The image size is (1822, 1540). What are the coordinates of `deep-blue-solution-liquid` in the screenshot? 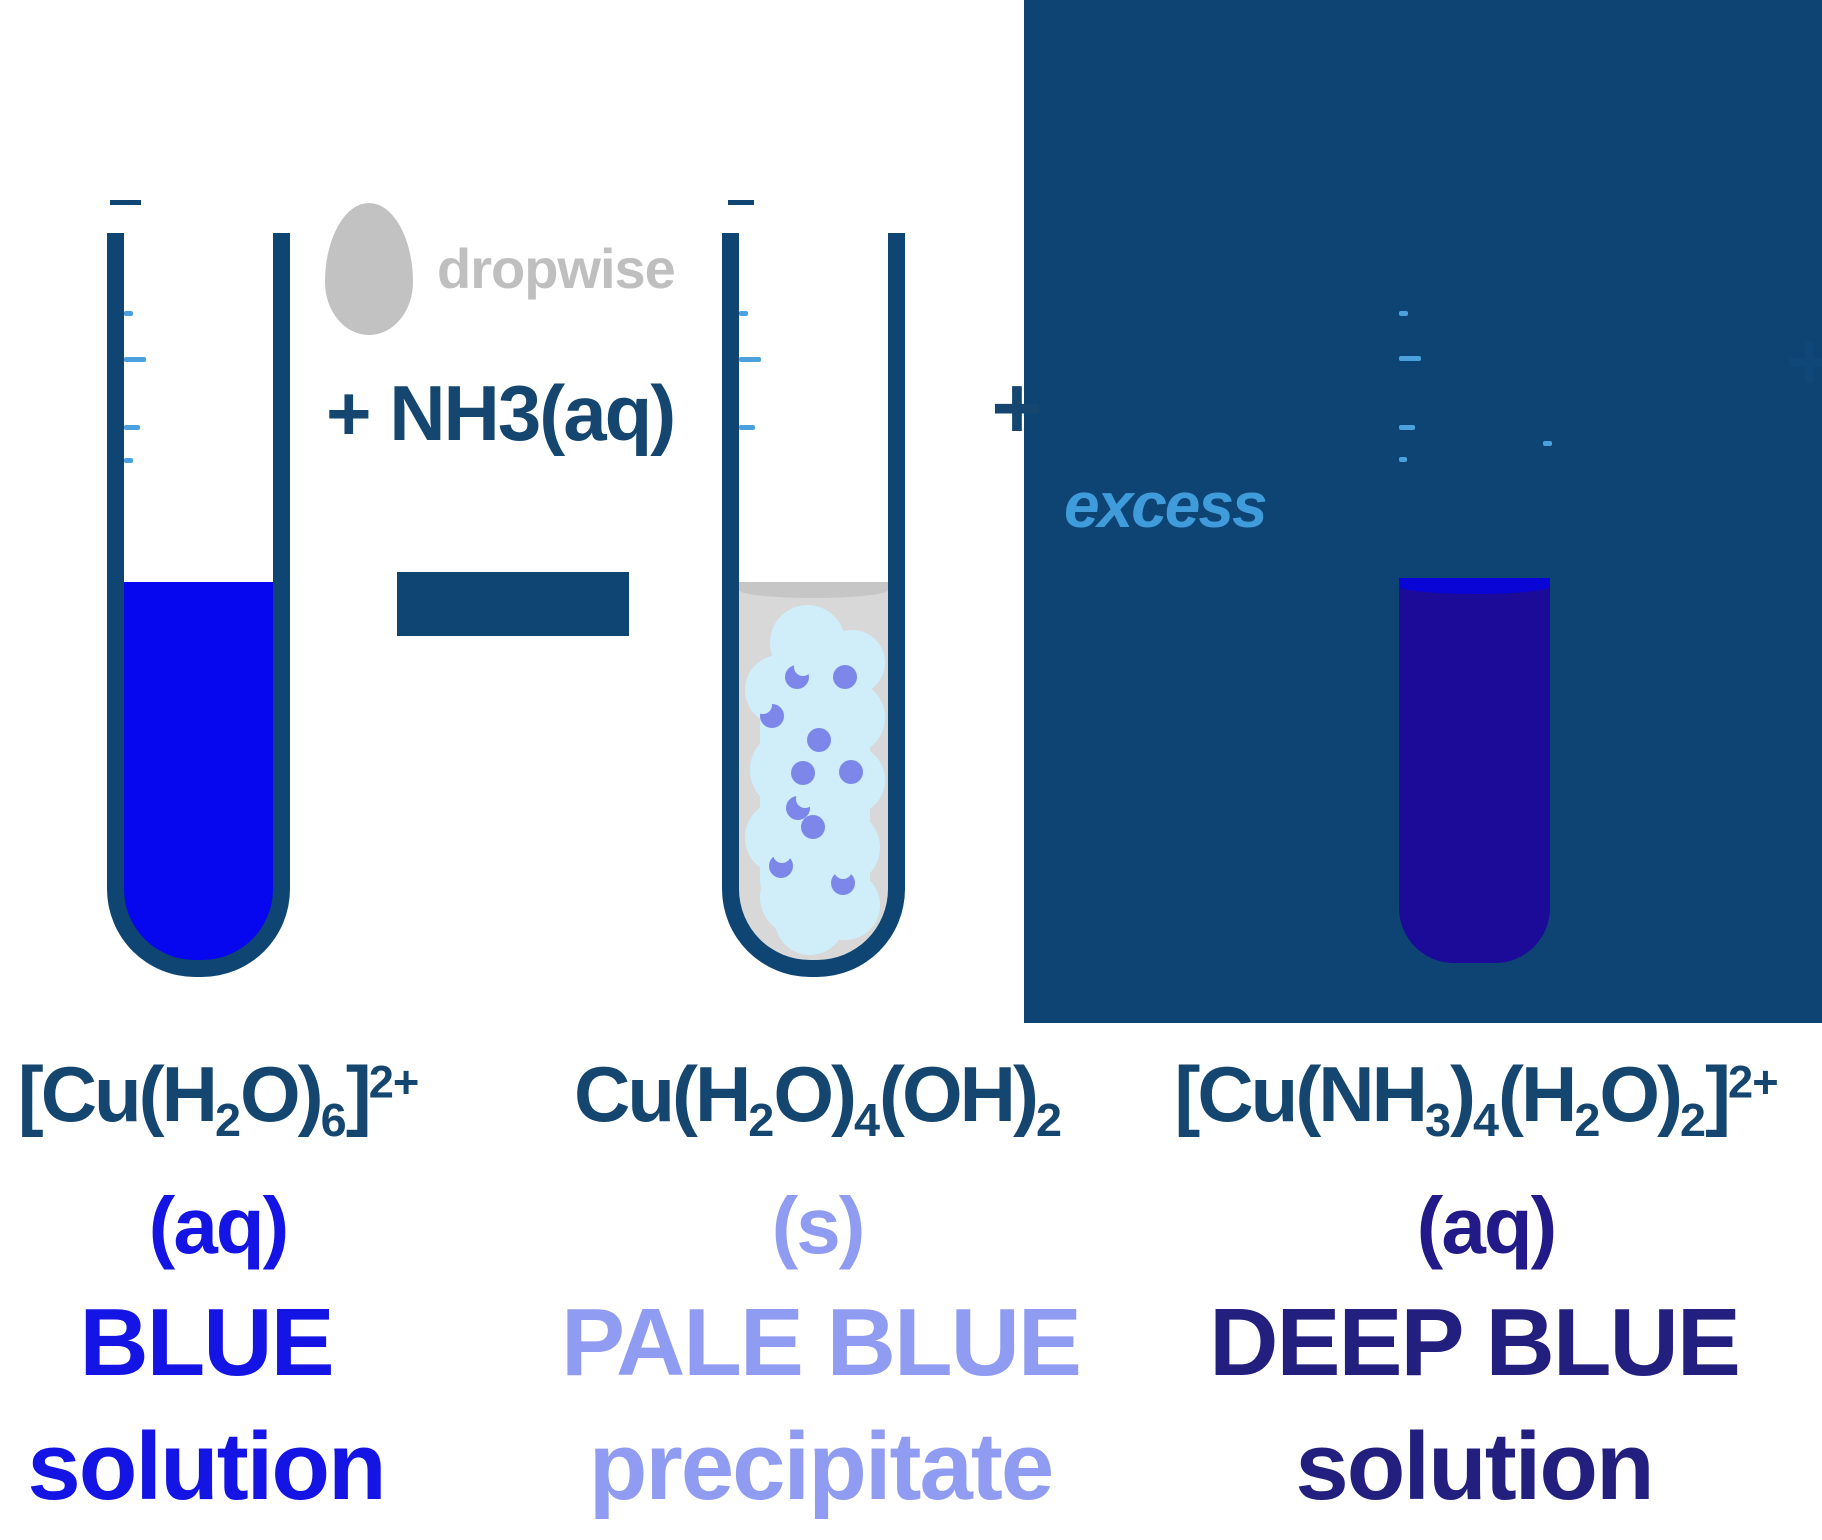 It's located at (1474, 770).